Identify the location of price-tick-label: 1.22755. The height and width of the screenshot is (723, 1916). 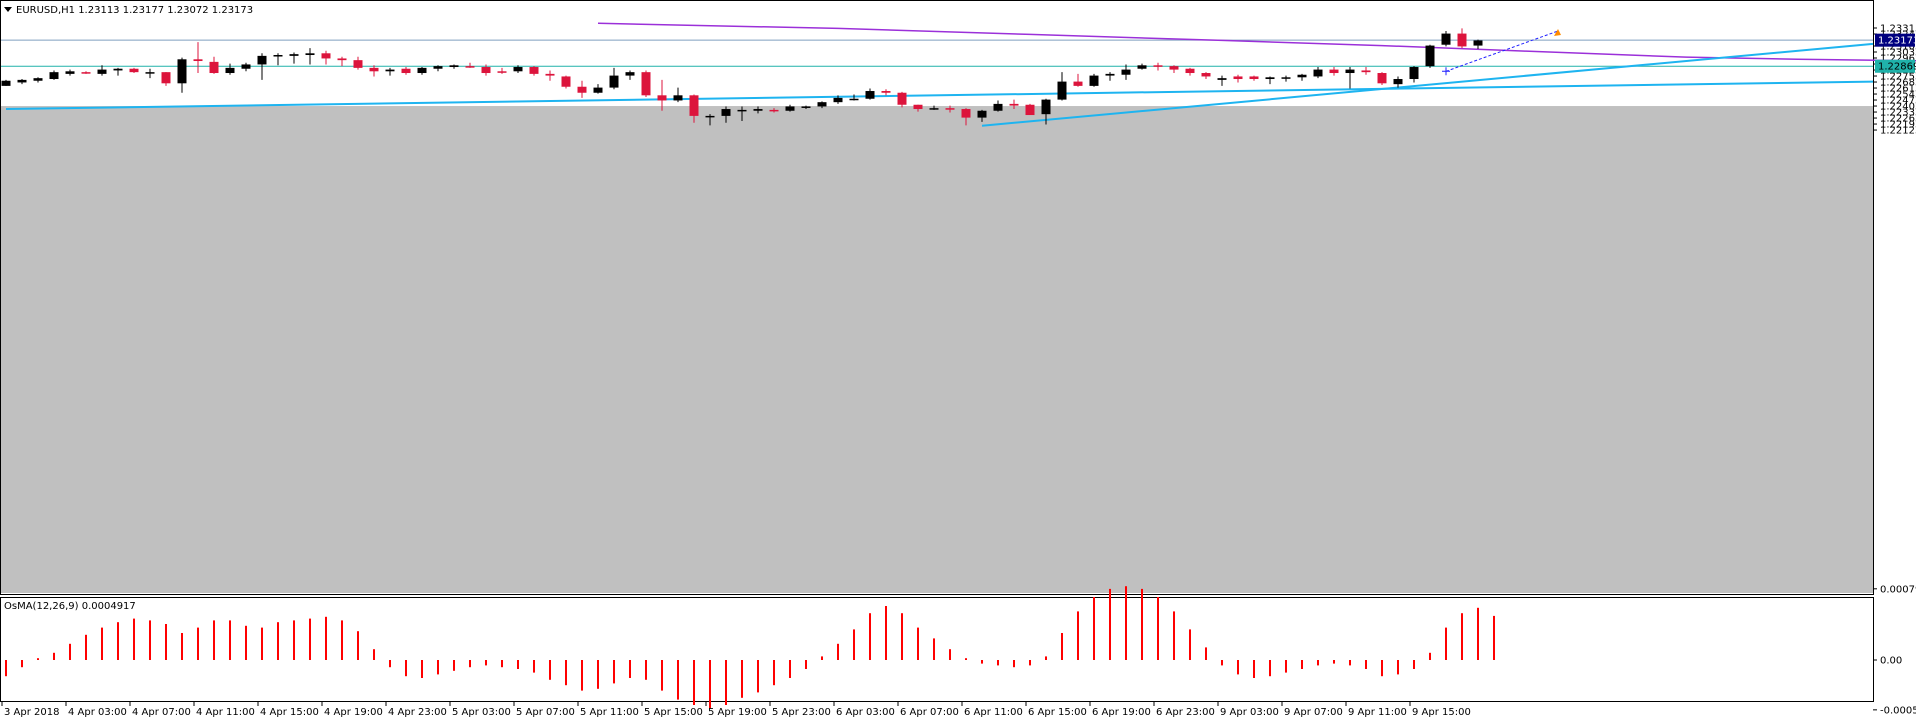
(1898, 77).